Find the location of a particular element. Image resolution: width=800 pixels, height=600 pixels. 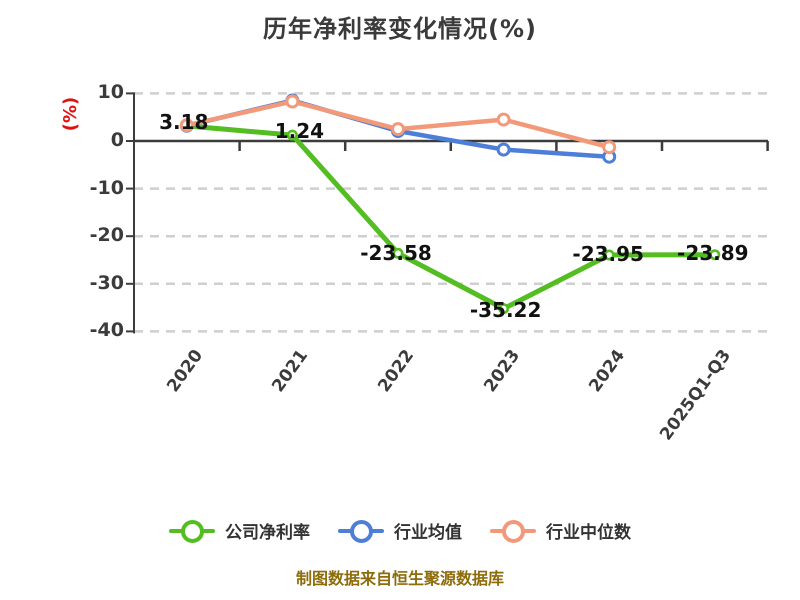

y-tick-label: -10 is located at coordinates (106, 187).